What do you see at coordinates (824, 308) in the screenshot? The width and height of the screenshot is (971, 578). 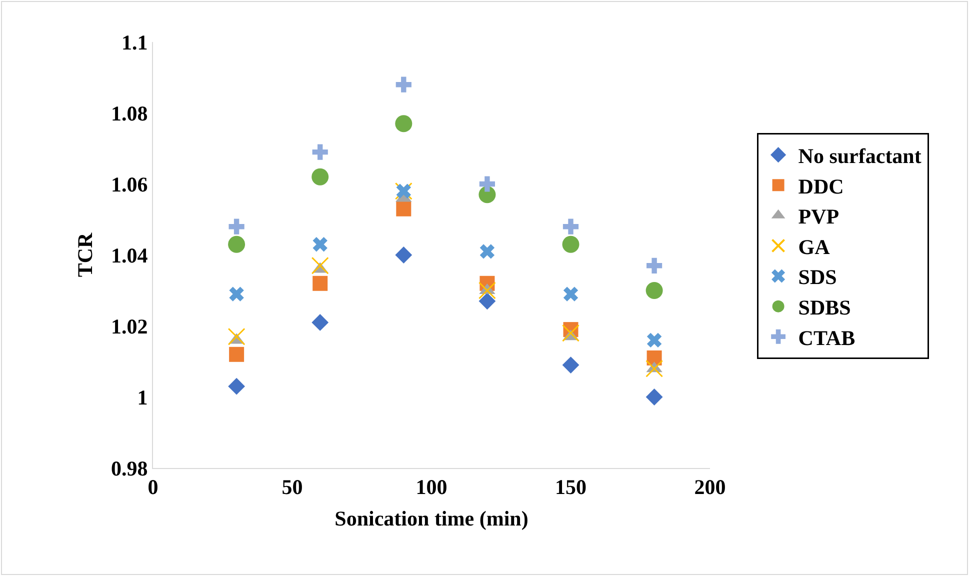 I see `legend-label: SDBS` at bounding box center [824, 308].